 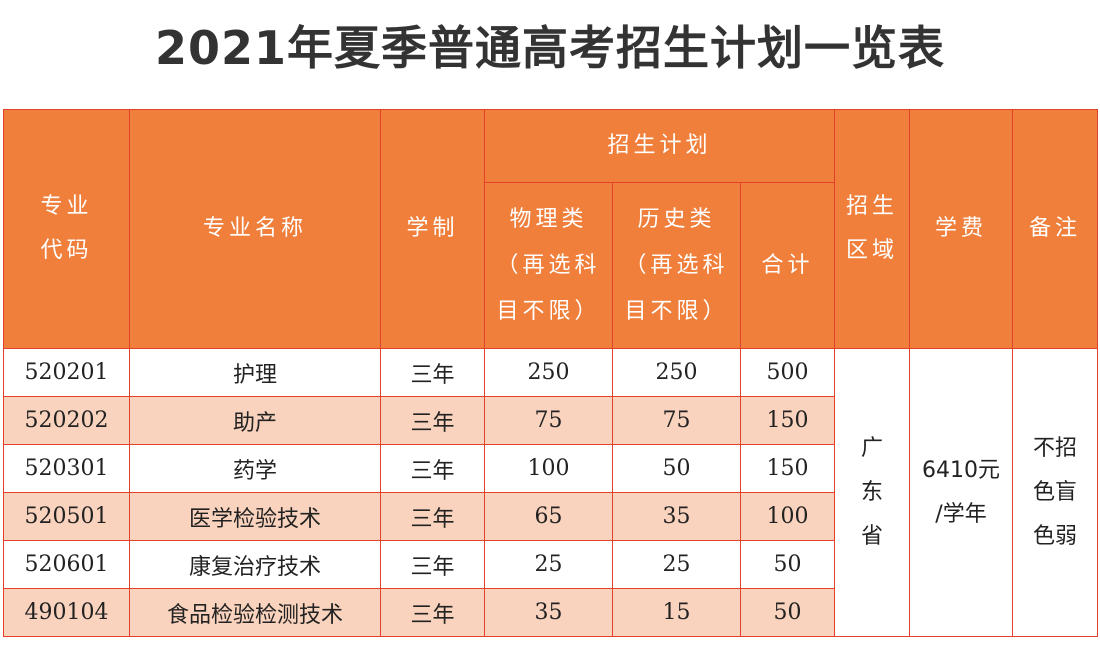 I want to click on cell-code: 520301, so click(x=66, y=468).